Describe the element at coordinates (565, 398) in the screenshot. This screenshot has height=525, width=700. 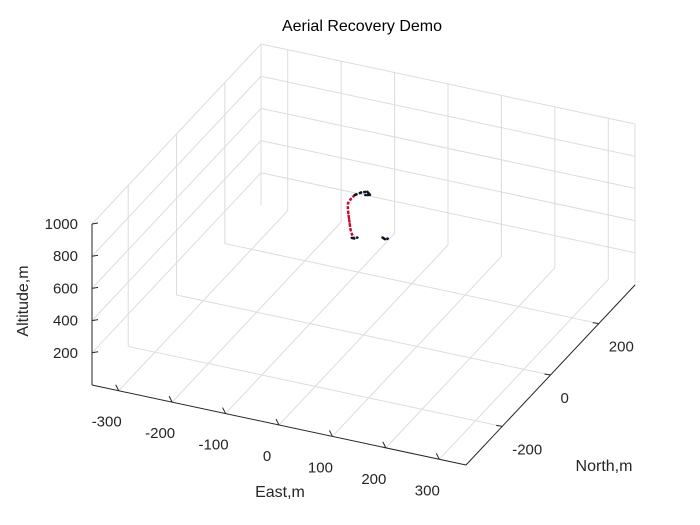
I see `y-tick-label: 0` at that location.